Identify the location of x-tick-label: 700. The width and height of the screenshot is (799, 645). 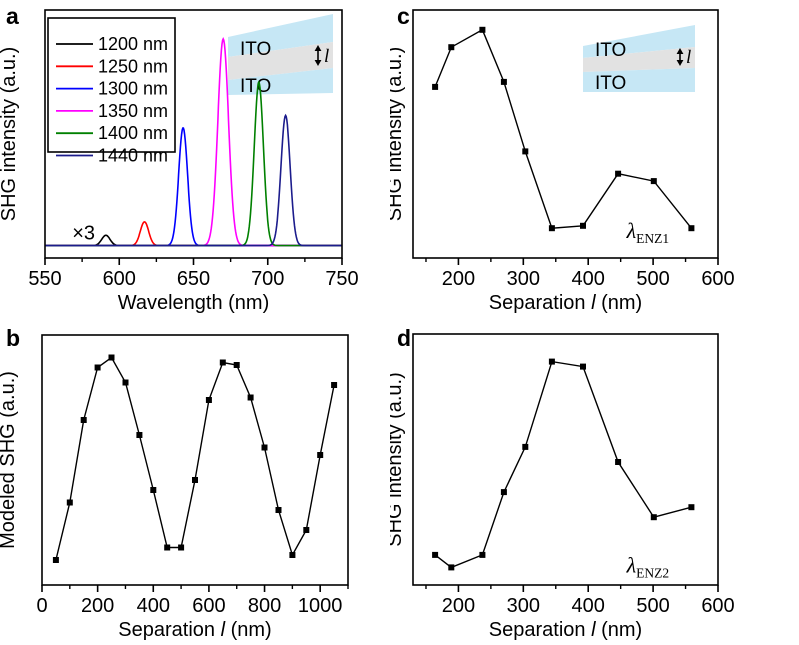
(267, 279).